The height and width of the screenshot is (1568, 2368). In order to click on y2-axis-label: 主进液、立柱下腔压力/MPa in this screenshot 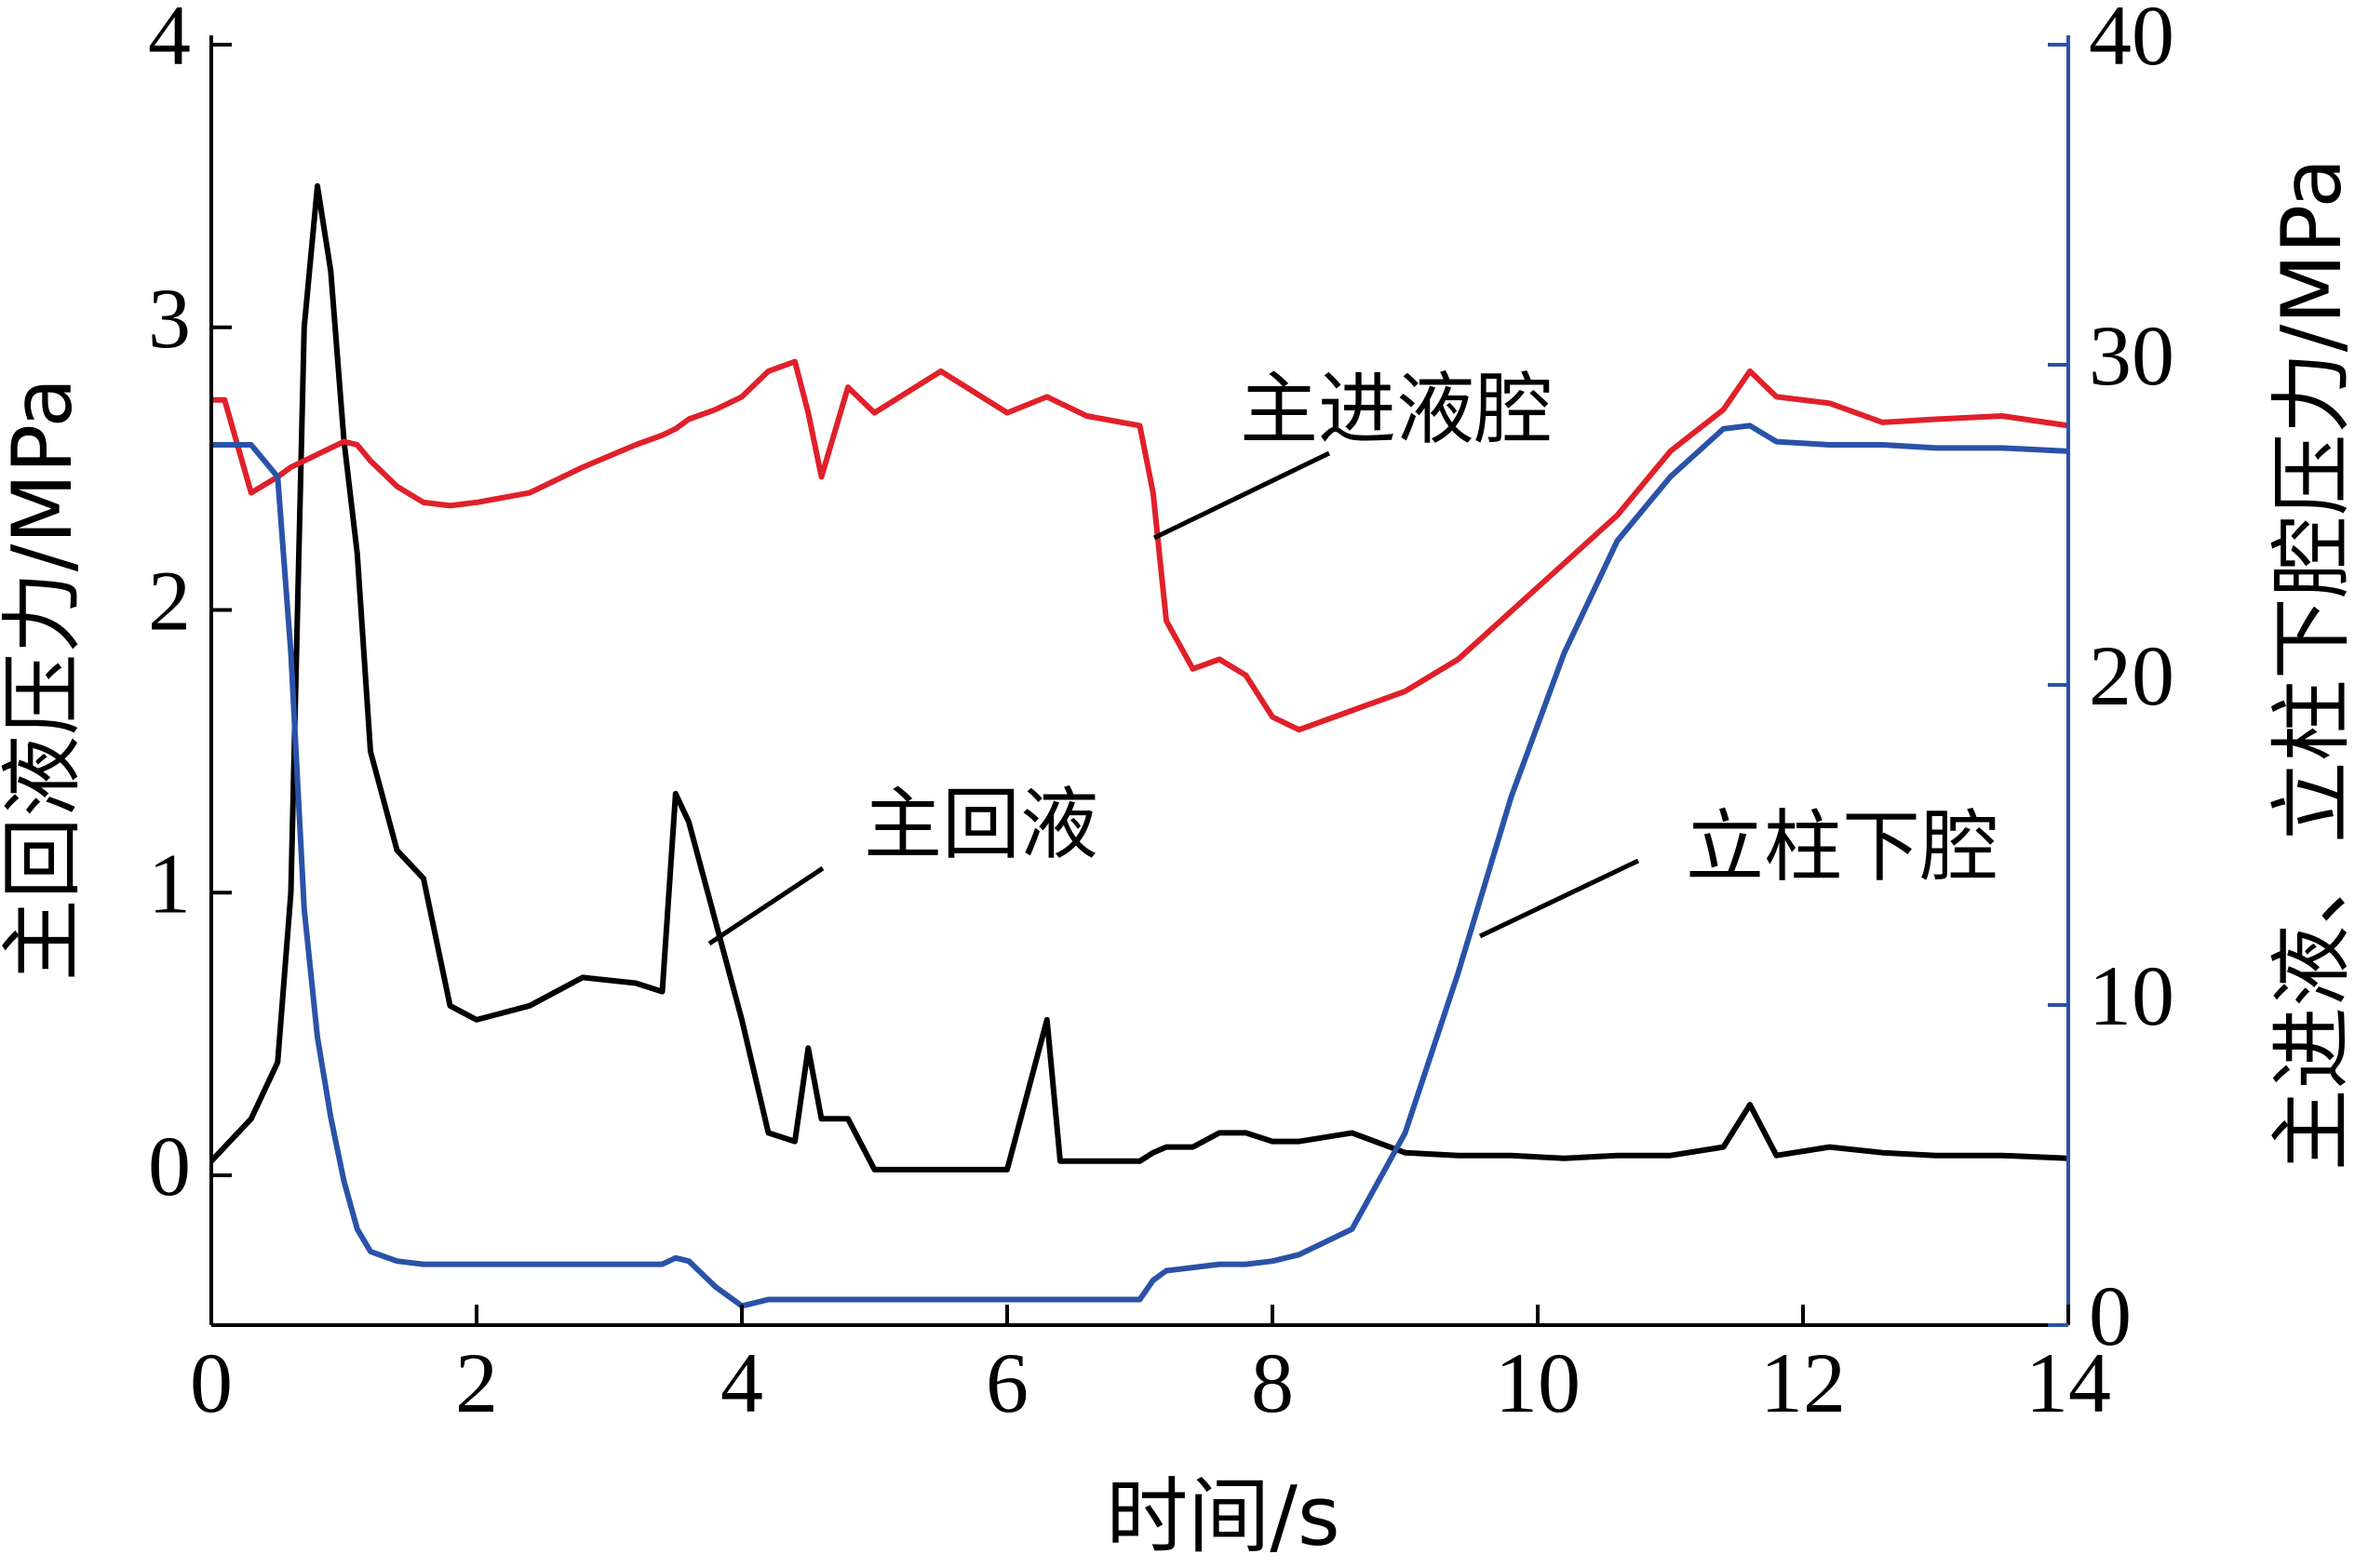, I will do `click(2312, 665)`.